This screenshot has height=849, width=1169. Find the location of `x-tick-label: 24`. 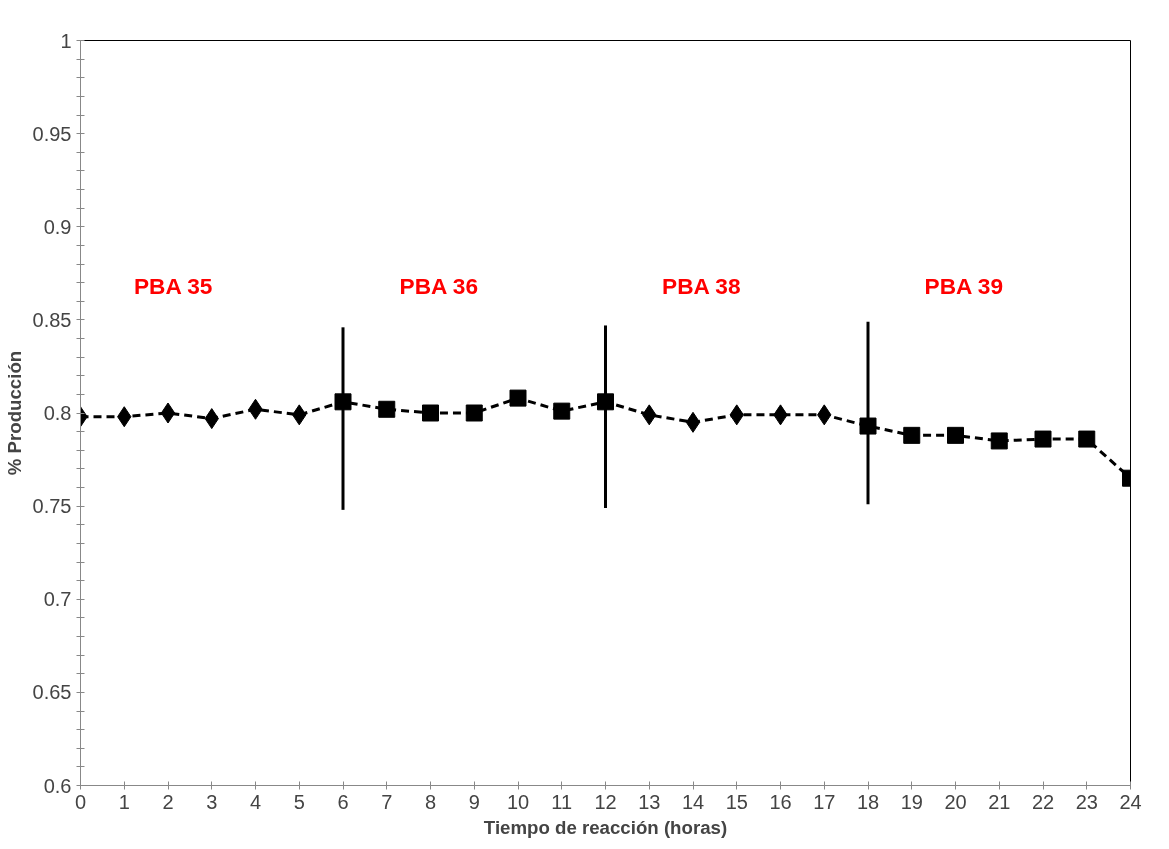

x-tick-label: 24 is located at coordinates (1130, 801).